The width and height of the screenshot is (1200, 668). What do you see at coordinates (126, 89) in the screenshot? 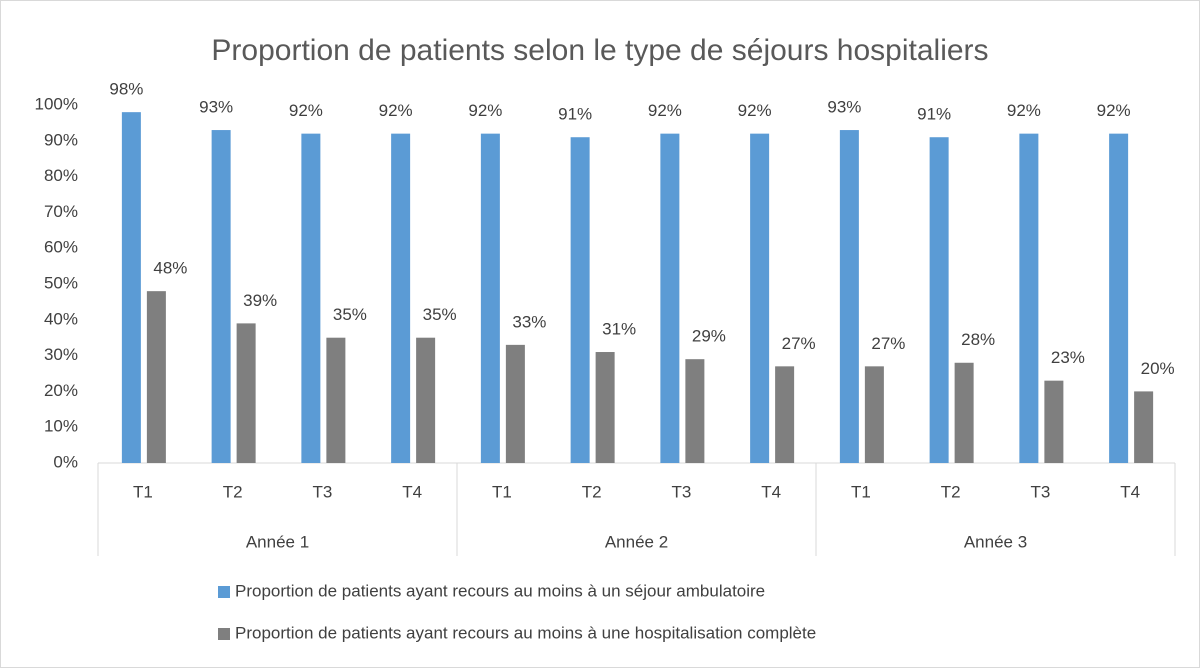
I see `data-label: 98%` at bounding box center [126, 89].